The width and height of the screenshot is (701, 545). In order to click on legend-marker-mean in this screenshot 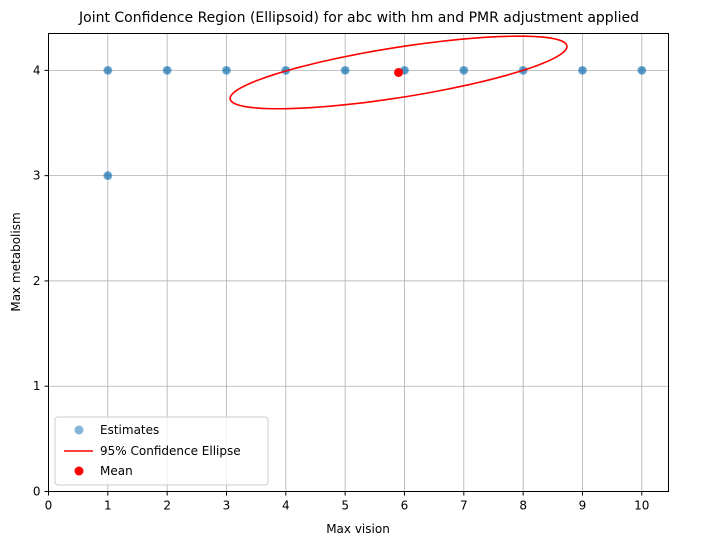, I will do `click(79, 471)`.